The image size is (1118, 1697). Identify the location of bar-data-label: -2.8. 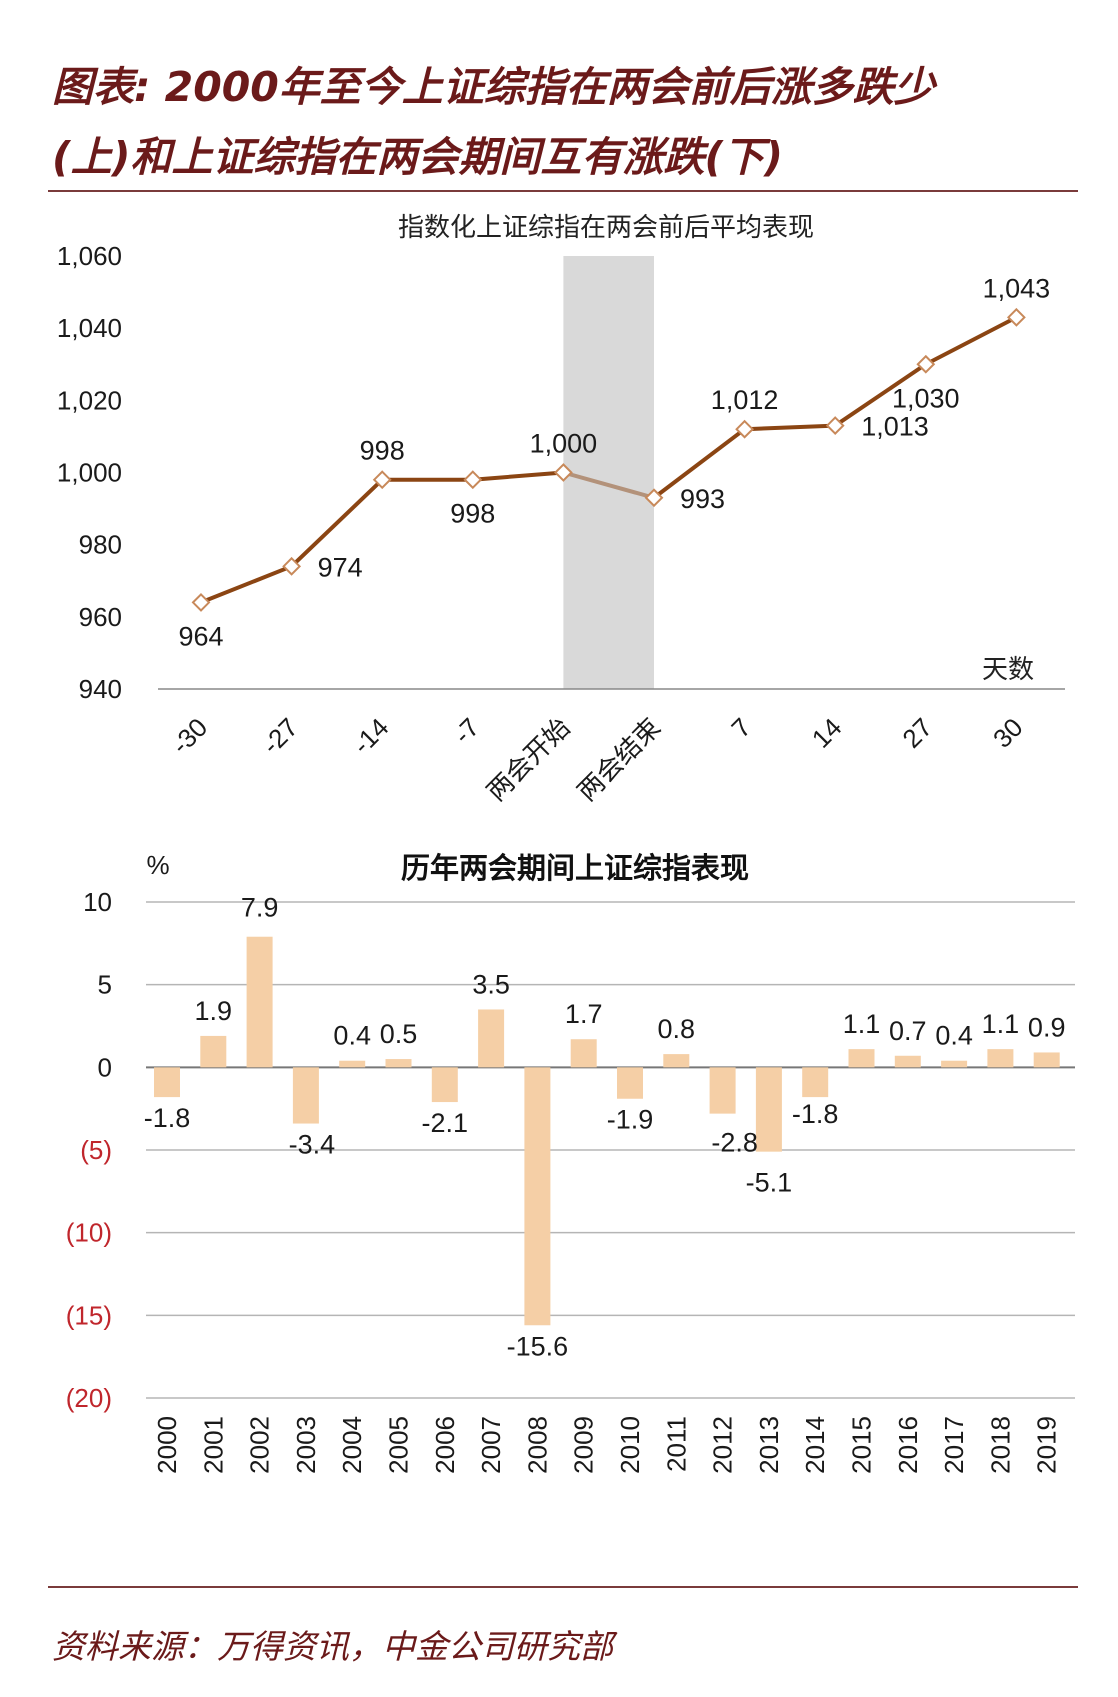
(734, 1143).